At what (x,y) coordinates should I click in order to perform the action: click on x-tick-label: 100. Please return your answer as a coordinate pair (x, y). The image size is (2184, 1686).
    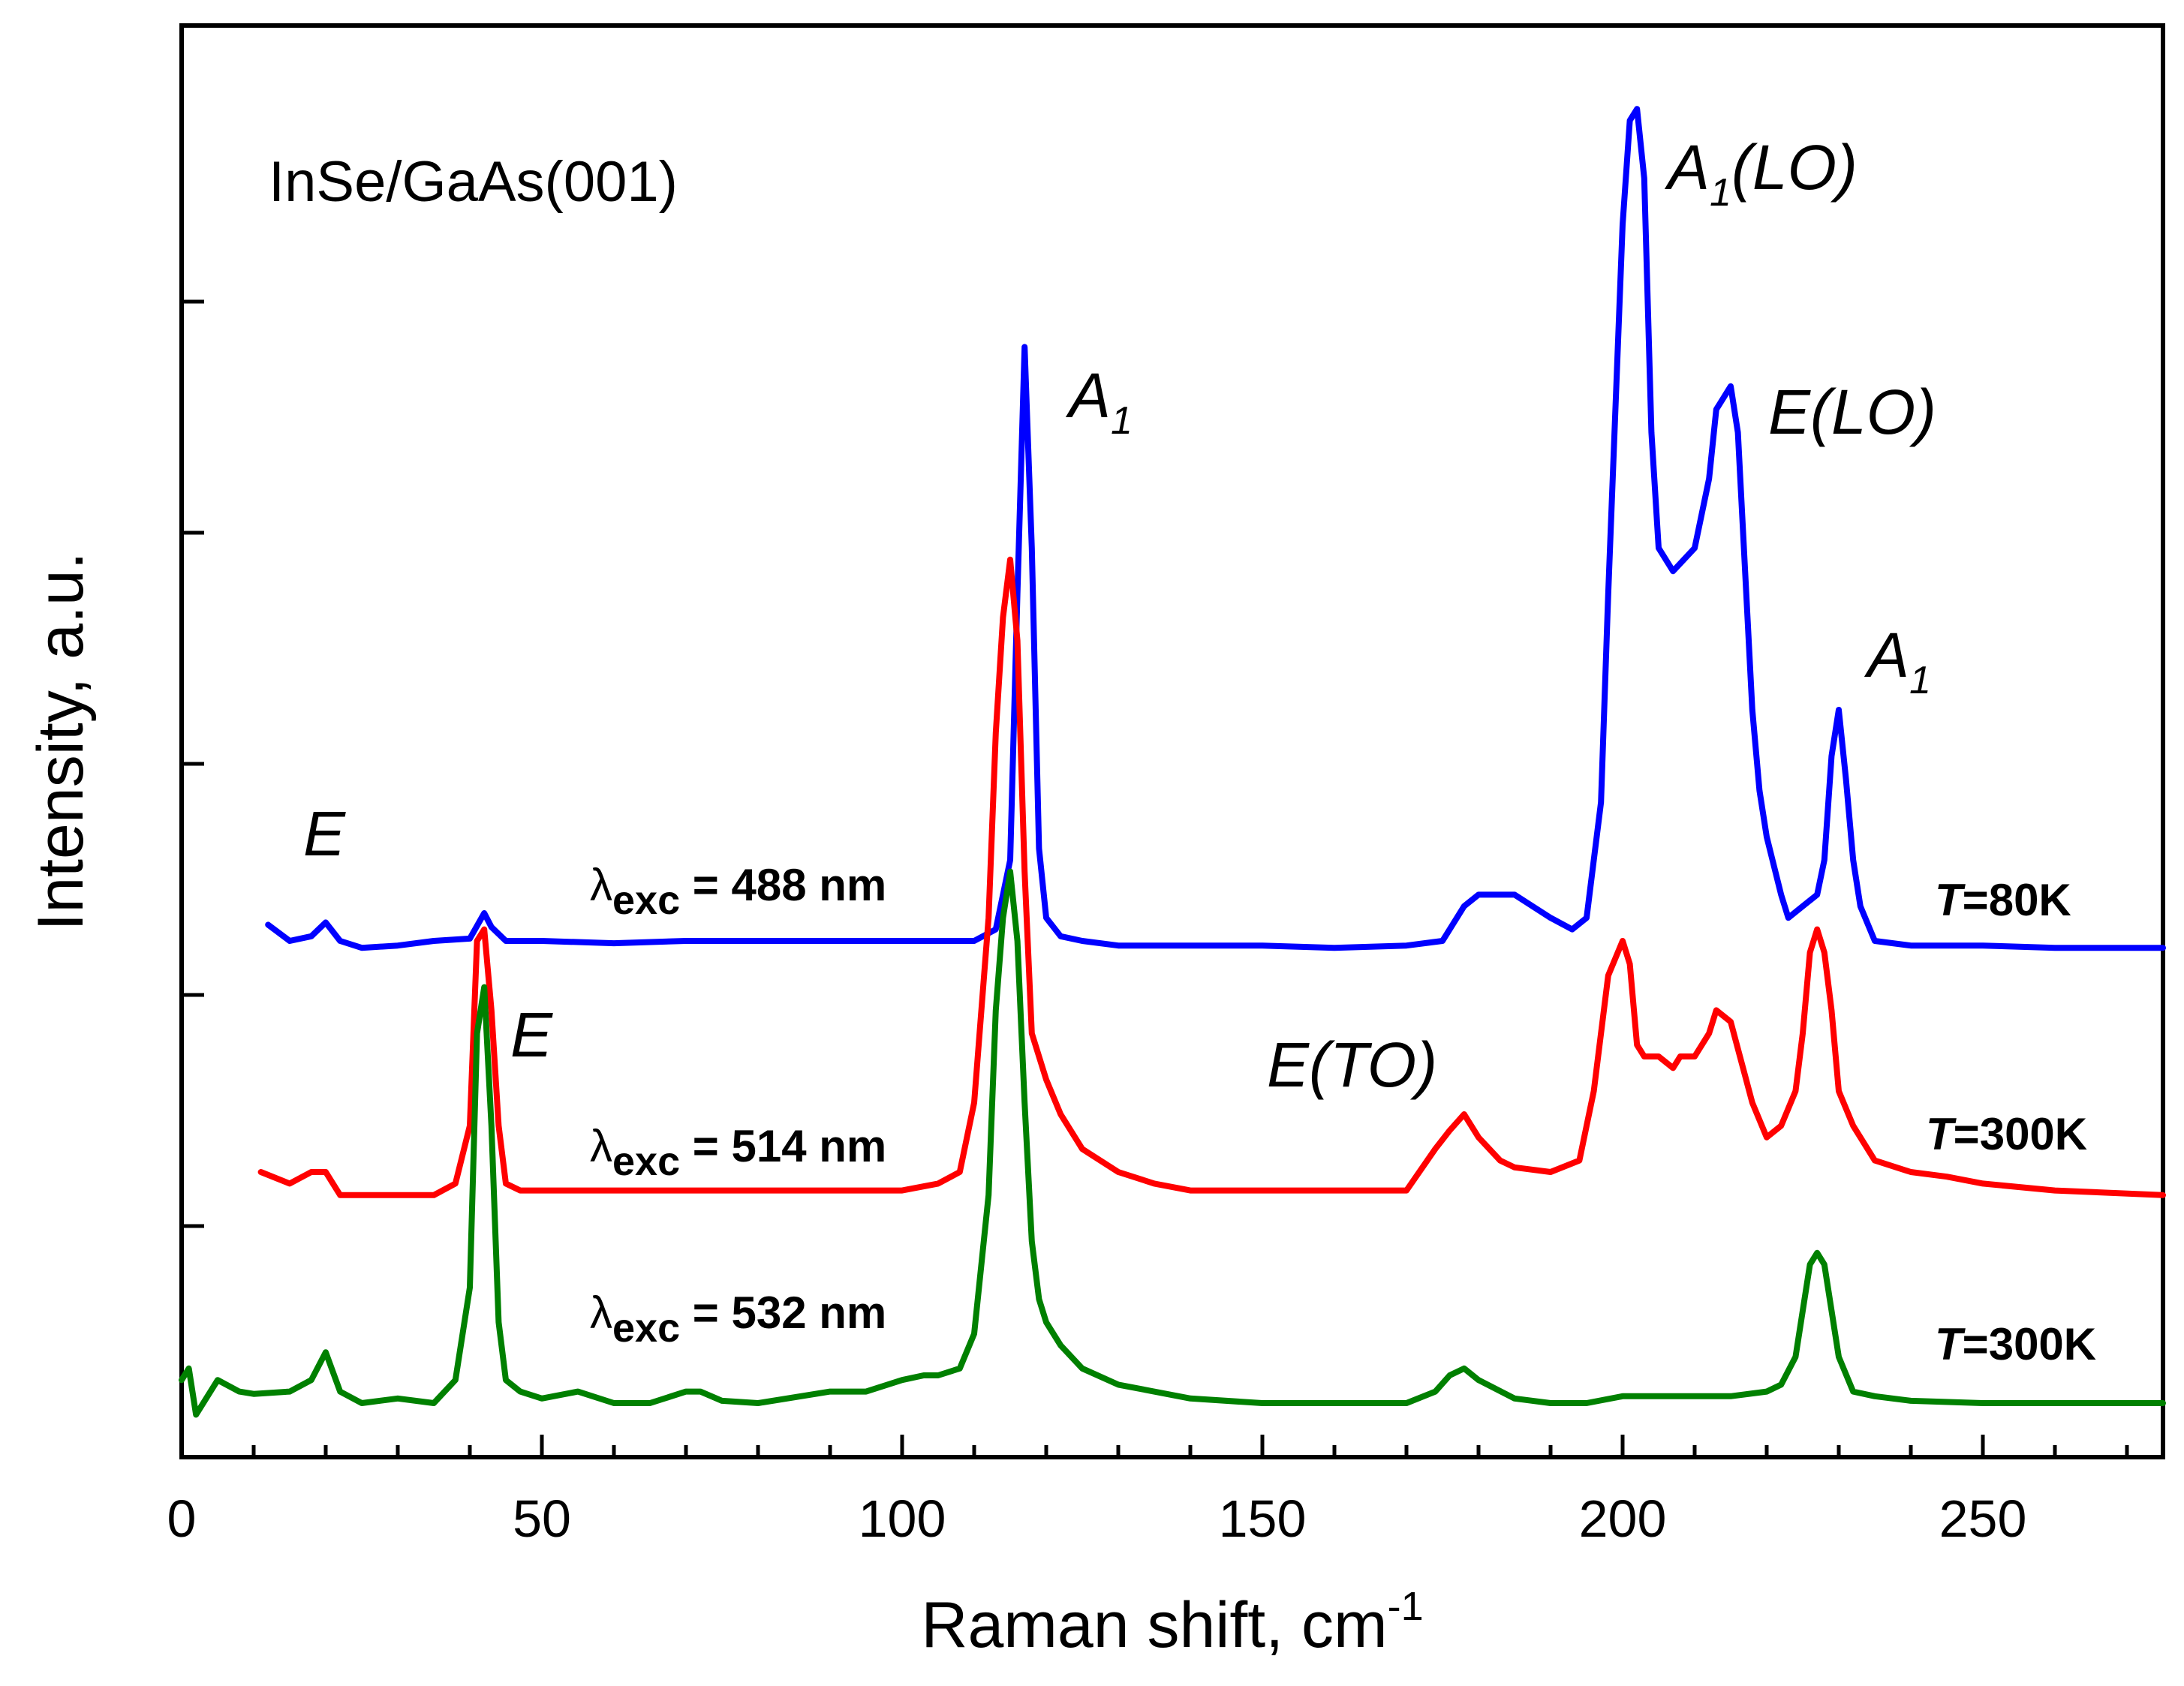
    Looking at the image, I should click on (902, 1518).